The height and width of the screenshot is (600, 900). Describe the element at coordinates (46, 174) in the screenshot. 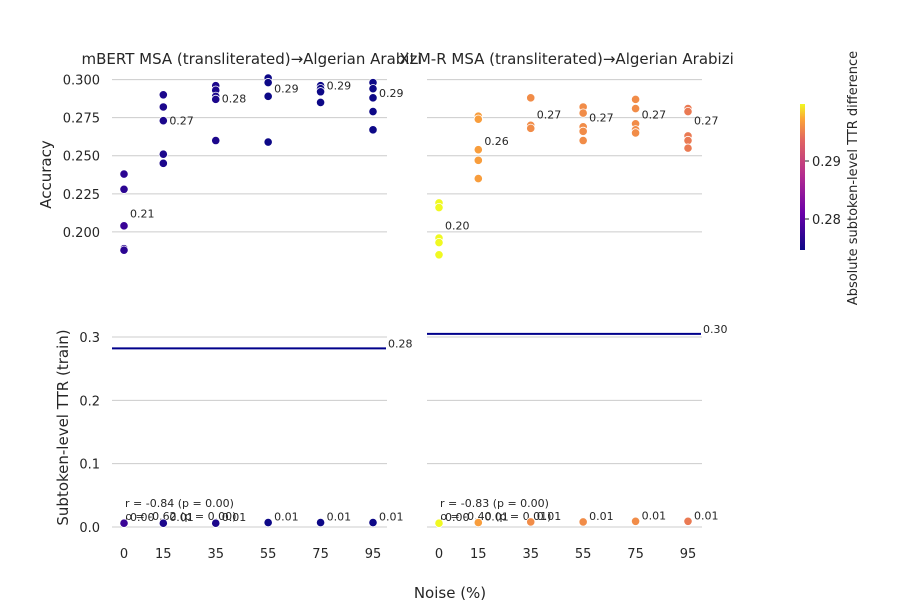

I see `y-axis-label: Accuracy` at that location.